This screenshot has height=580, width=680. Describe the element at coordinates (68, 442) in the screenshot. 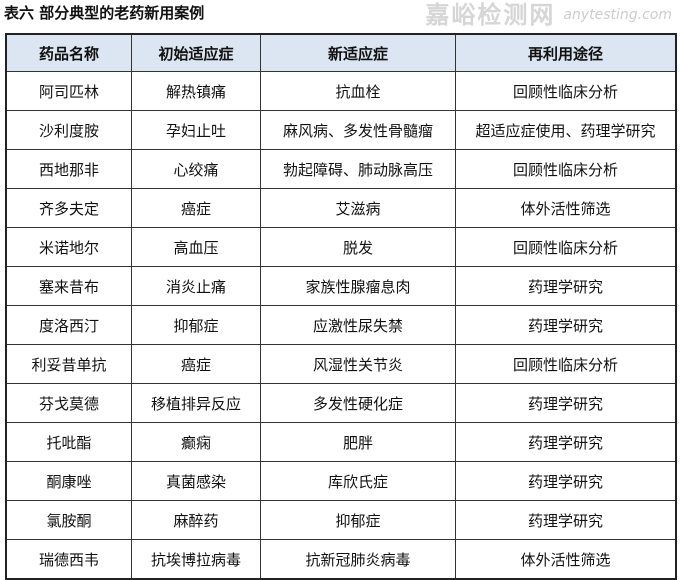

I see `cell-drug-name: 托吡酯` at that location.